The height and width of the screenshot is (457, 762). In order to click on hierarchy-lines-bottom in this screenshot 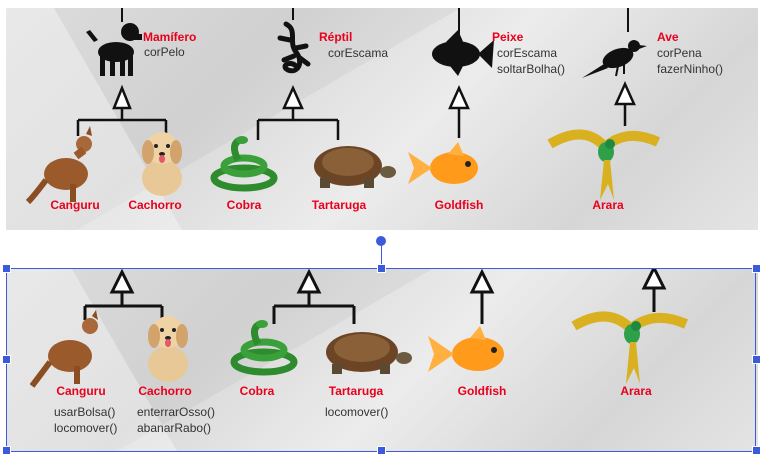, I will do `click(375, 296)`.